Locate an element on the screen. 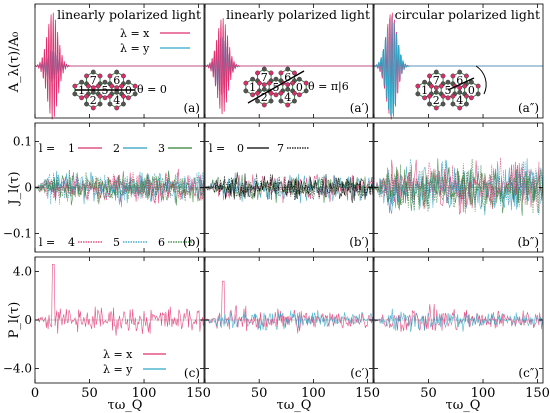 This screenshot has height=413, width=550. panel-tag: (b″) is located at coordinates (528, 242).